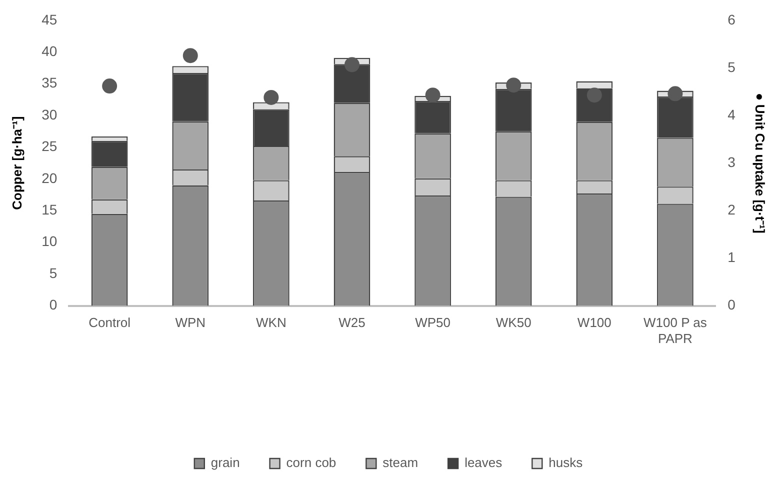  Describe the element at coordinates (53, 272) in the screenshot. I see `y-tick-label: 5` at that location.